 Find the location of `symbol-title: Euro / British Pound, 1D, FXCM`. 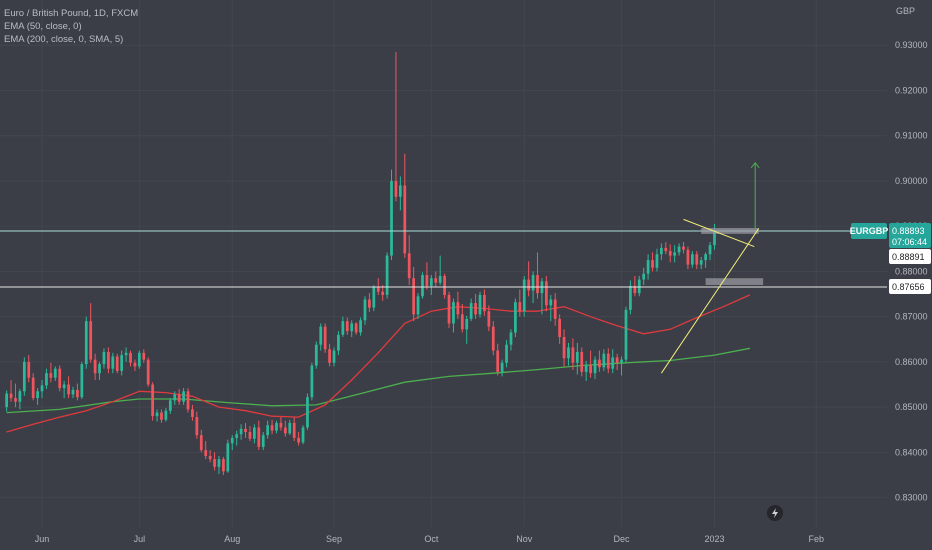

symbol-title: Euro / British Pound, 1D, FXCM is located at coordinates (71, 13).